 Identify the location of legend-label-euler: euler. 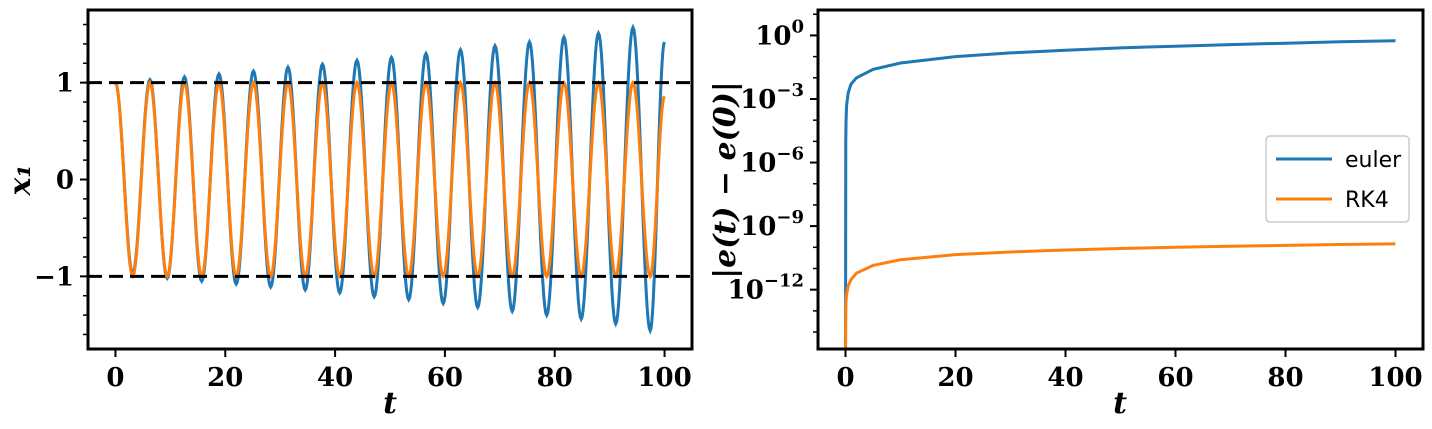
(1373, 160).